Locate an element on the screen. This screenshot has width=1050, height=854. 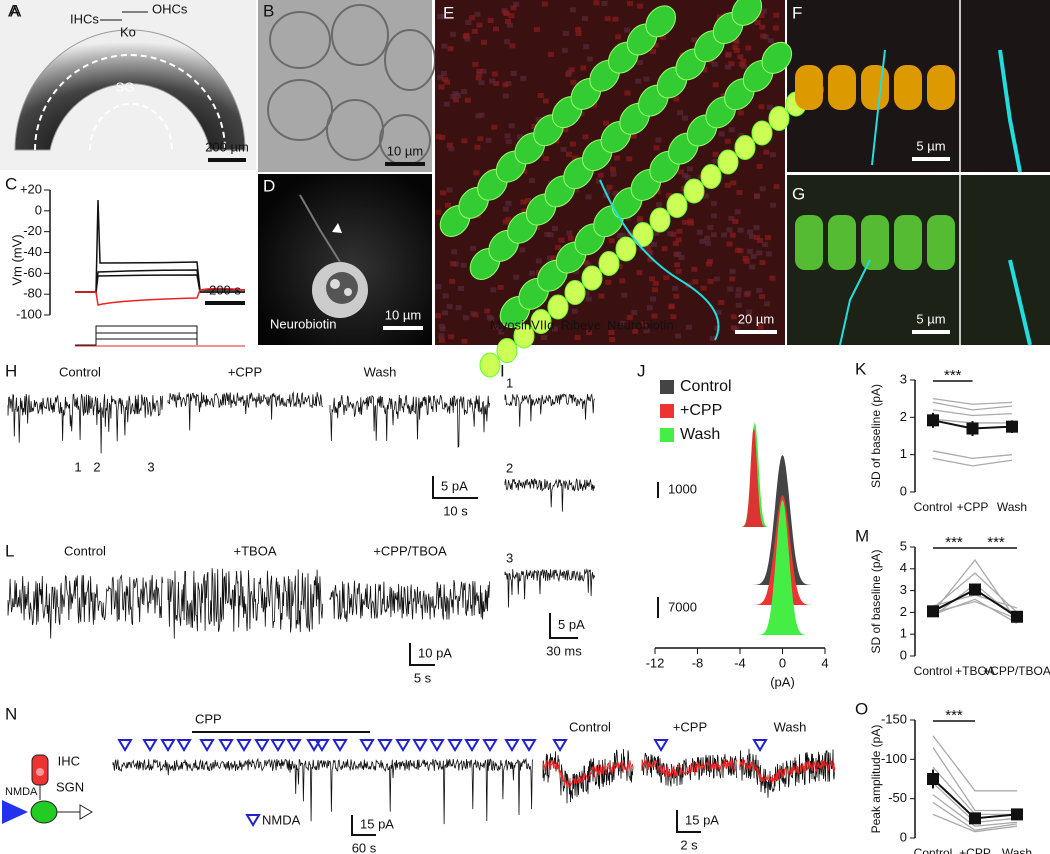
label: 5 µm is located at coordinates (930, 318).